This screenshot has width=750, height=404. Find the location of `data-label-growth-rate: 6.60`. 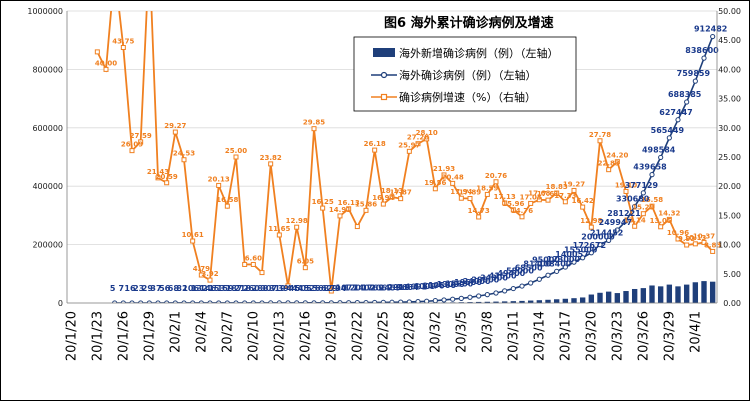

data-label-growth-rate: 6.60 is located at coordinates (253, 258).